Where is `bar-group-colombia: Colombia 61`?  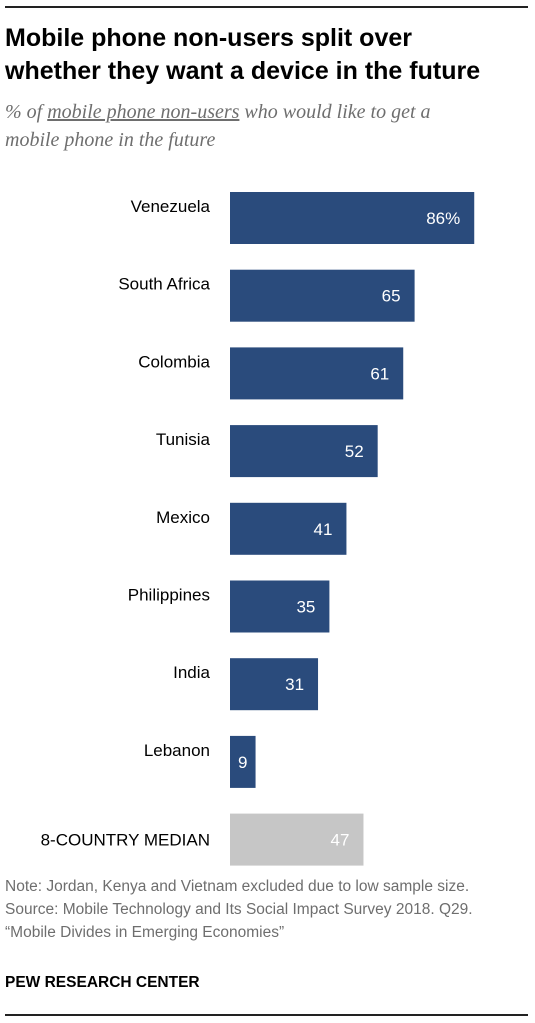
bar-group-colombia: Colombia 61 is located at coordinates (271, 373).